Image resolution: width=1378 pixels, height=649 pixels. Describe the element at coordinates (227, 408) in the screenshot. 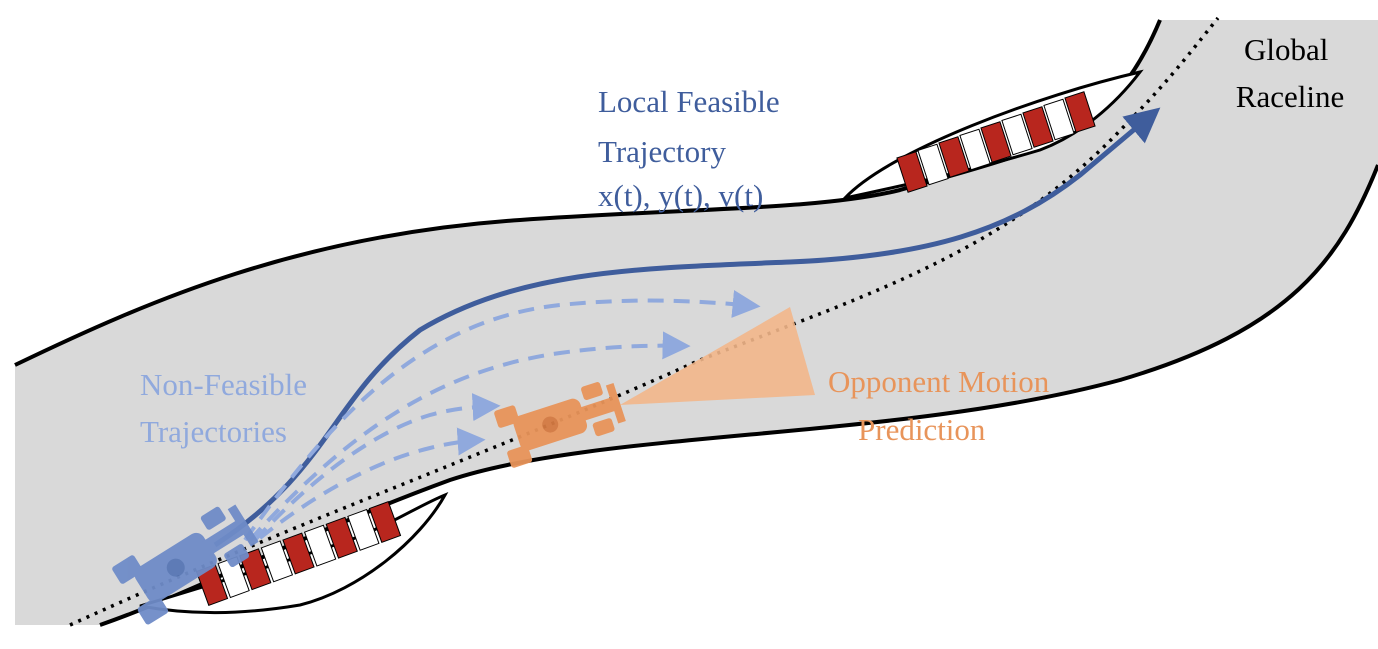

I see `non-feasible-label: Non-Feasible Trajectories` at that location.